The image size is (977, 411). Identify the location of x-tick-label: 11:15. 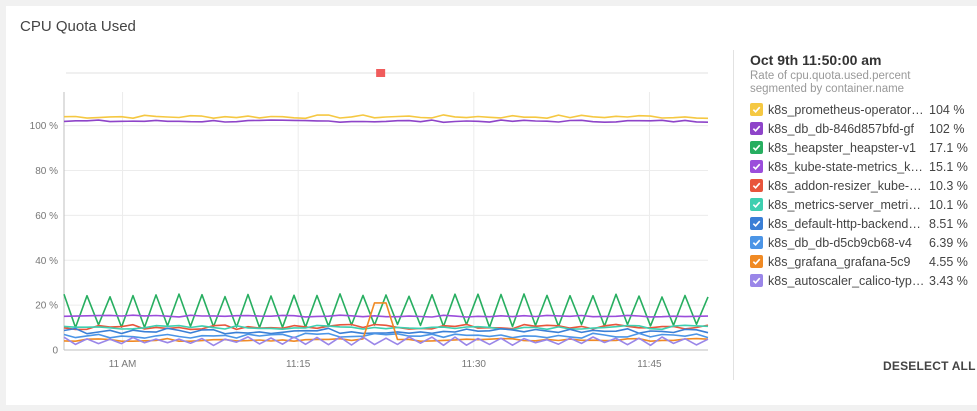
(298, 364).